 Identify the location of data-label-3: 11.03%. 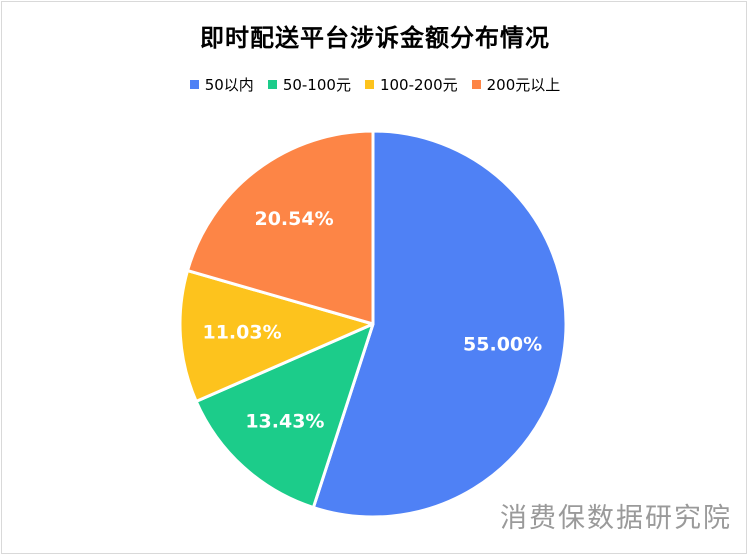
(241, 333).